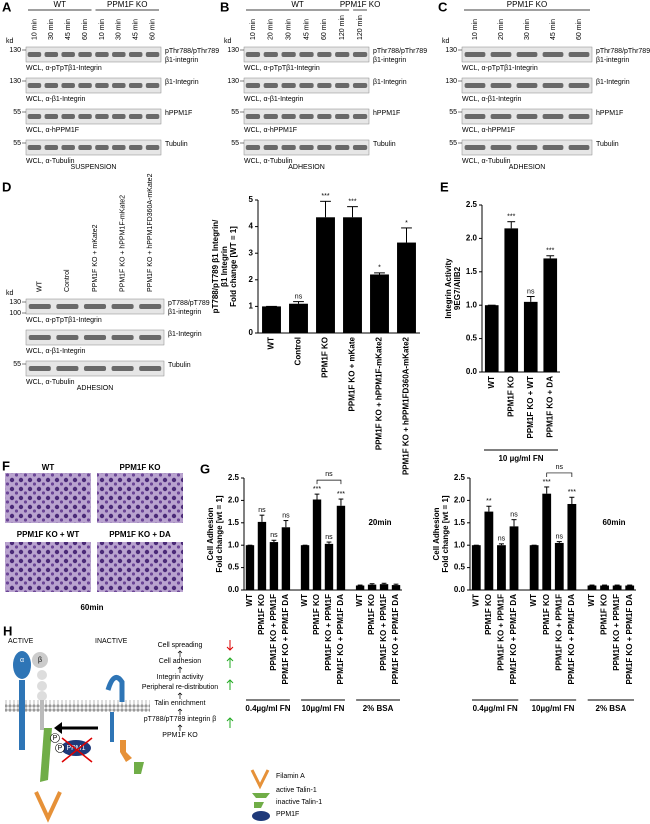 This screenshot has width=650, height=824. Describe the element at coordinates (60, 748) in the screenshot. I see `phospho` at that location.